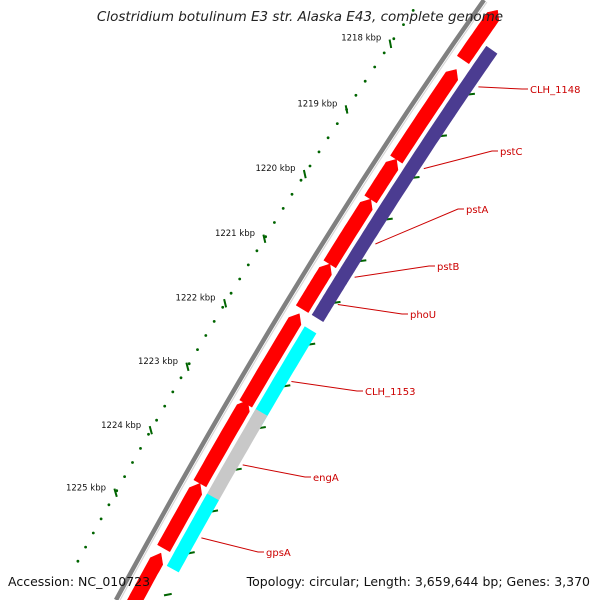 This screenshot has width=600, height=600. I want to click on gene-label-pstC: pstC, so click(511, 152).